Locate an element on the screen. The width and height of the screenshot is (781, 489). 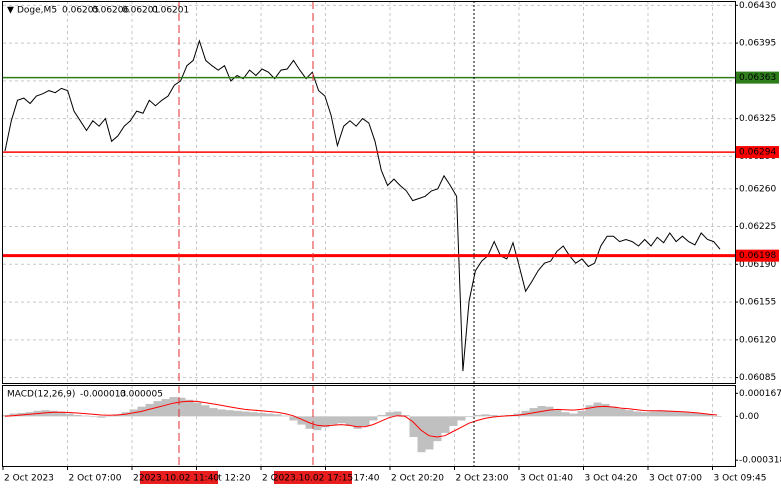
x-tick-label: 3 Oct 04:20 is located at coordinates (611, 479).